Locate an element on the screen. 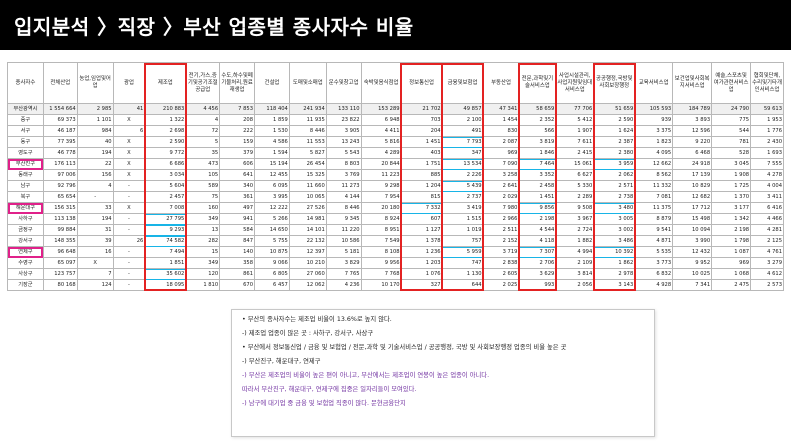  page-header: 입지분석 〉직장 〉부산 업종별 종사자수 비율 is located at coordinates (395, 25).